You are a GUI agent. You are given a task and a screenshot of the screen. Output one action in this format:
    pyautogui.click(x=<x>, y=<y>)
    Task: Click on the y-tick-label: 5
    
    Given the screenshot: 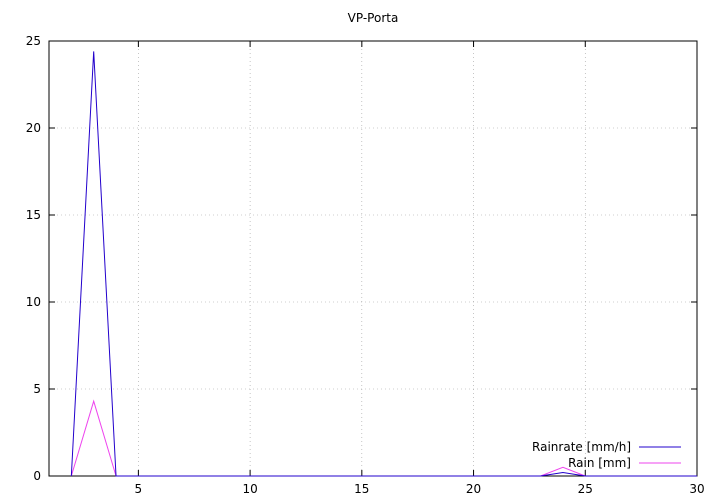 What is the action you would take?
    pyautogui.click(x=37, y=389)
    